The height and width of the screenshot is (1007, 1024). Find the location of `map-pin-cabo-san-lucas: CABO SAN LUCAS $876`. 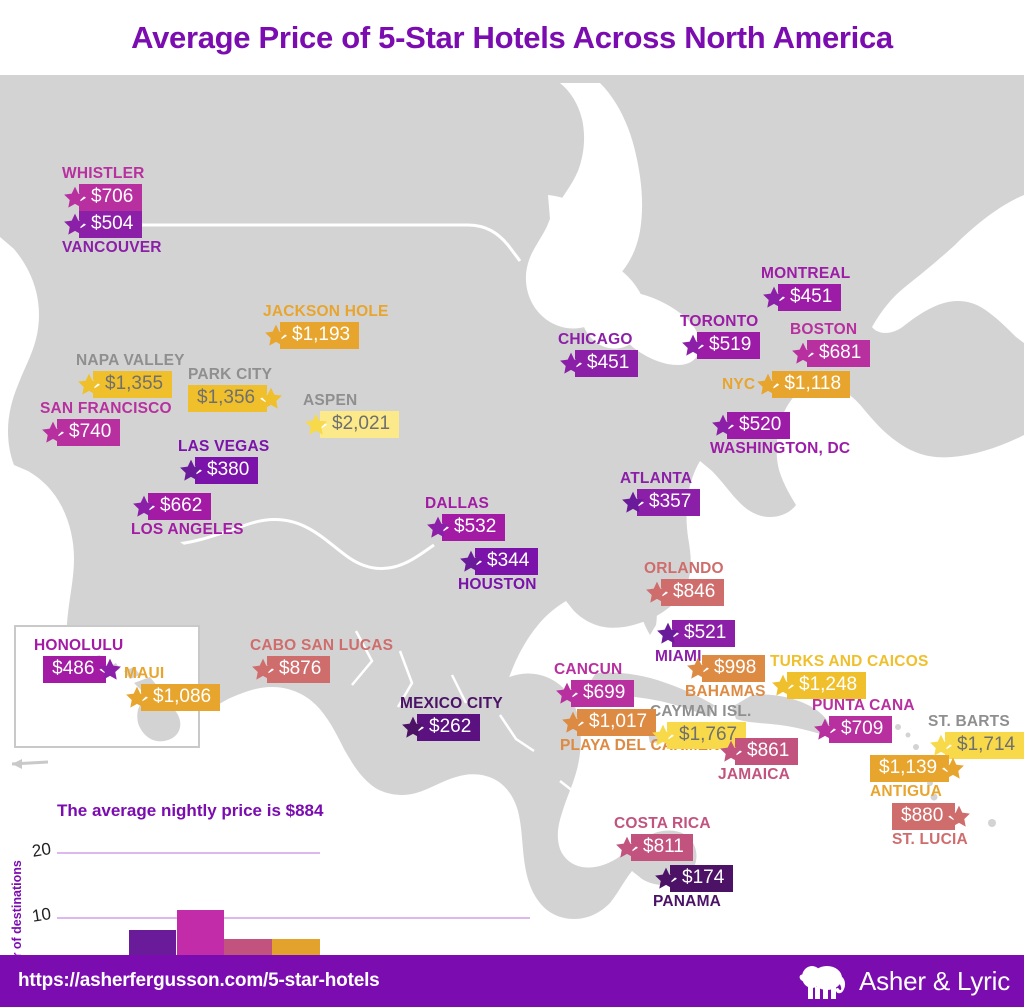

map-pin-cabo-san-lucas: CABO SAN LUCAS $876 is located at coordinates (321, 660).